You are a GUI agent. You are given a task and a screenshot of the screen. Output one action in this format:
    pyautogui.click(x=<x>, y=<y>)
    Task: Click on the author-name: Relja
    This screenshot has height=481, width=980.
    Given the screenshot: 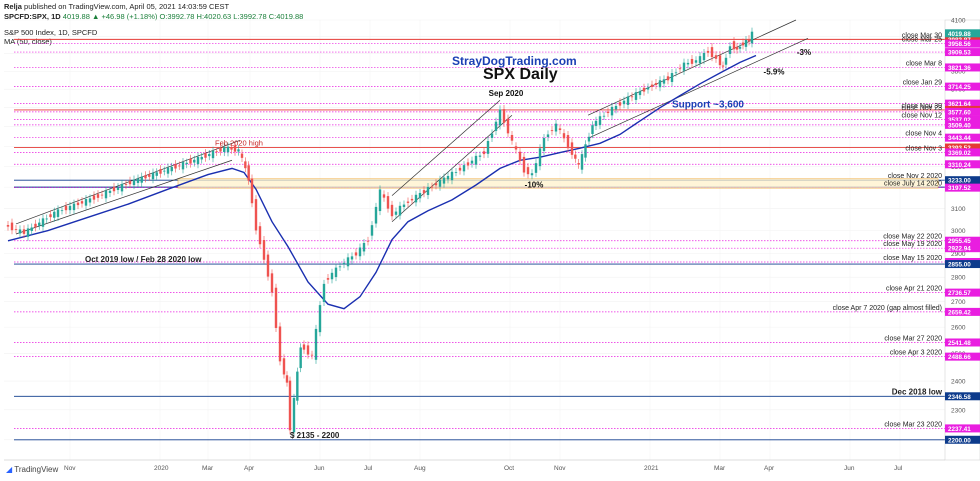 What is the action you would take?
    pyautogui.click(x=13, y=6)
    